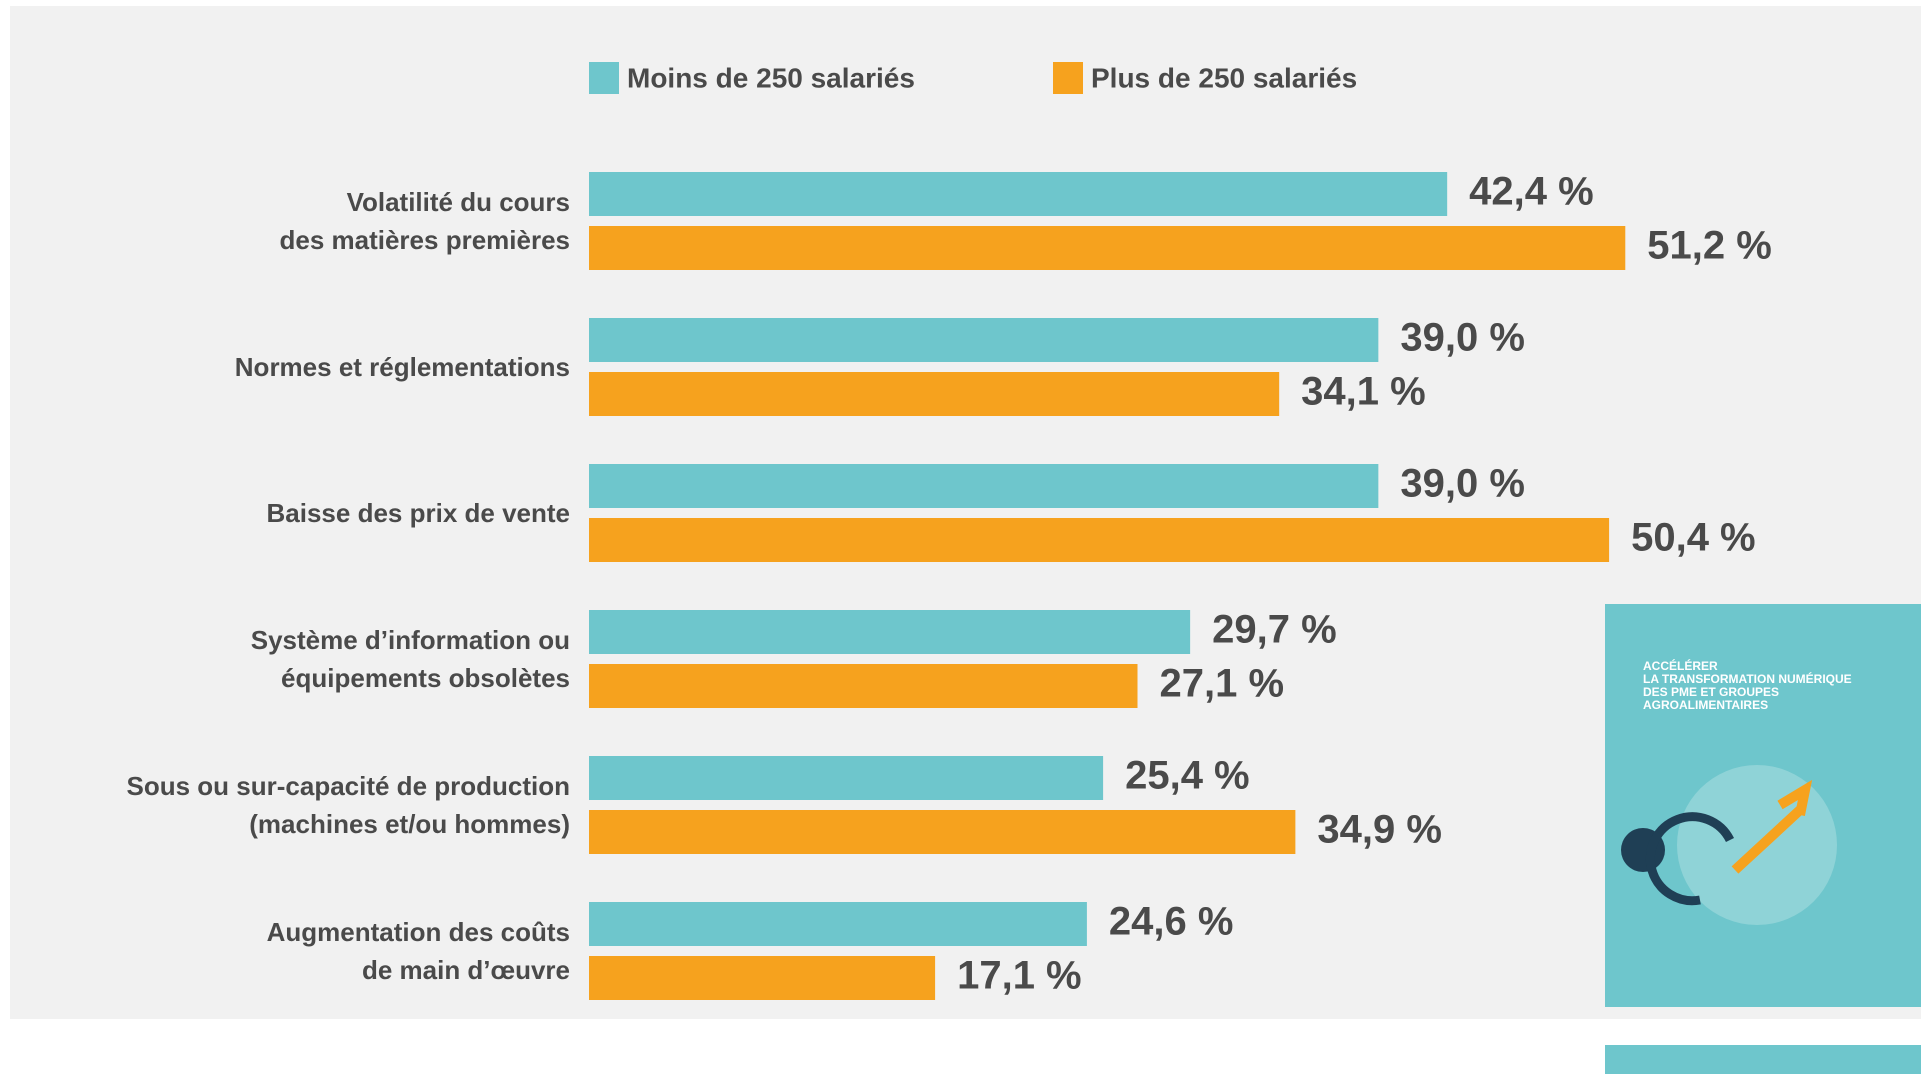 The width and height of the screenshot is (1921, 1074). What do you see at coordinates (418, 513) in the screenshot?
I see `category-label: Baisse des prix de vente` at bounding box center [418, 513].